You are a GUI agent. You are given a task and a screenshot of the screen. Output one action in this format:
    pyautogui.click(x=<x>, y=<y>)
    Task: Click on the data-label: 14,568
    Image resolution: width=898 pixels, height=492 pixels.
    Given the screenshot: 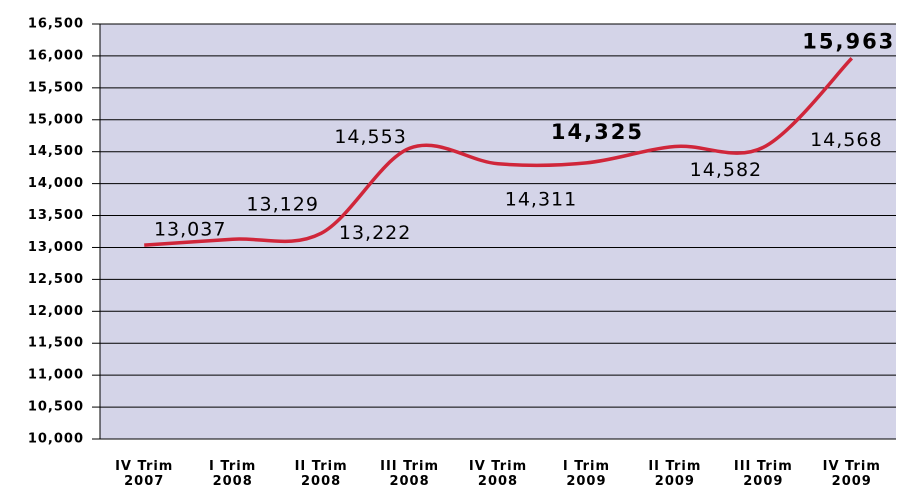 What is the action you would take?
    pyautogui.click(x=846, y=140)
    